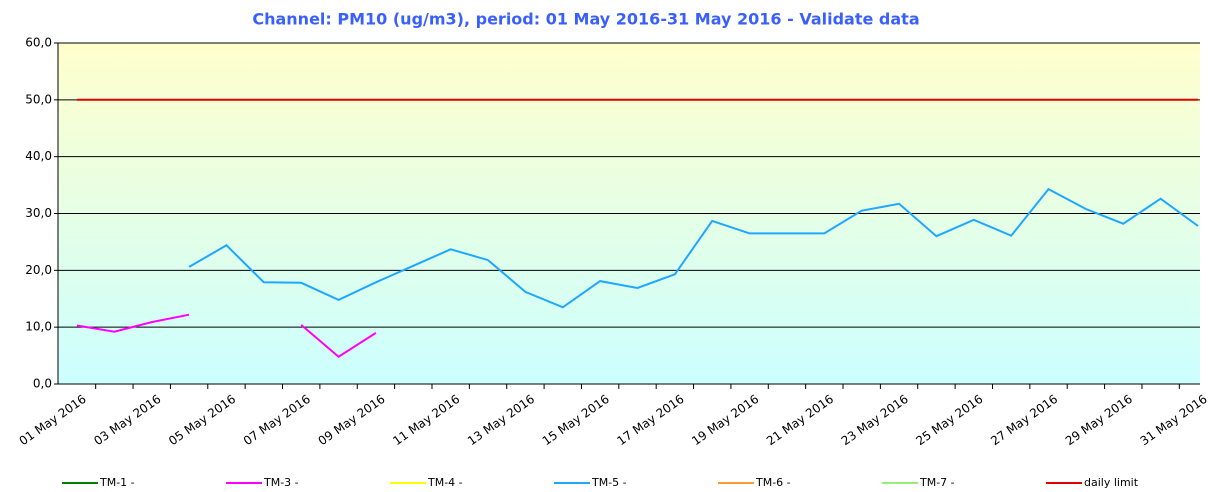 This screenshot has width=1208, height=492. Describe the element at coordinates (202, 420) in the screenshot. I see `x-tick-label: 05 May 2016` at that location.